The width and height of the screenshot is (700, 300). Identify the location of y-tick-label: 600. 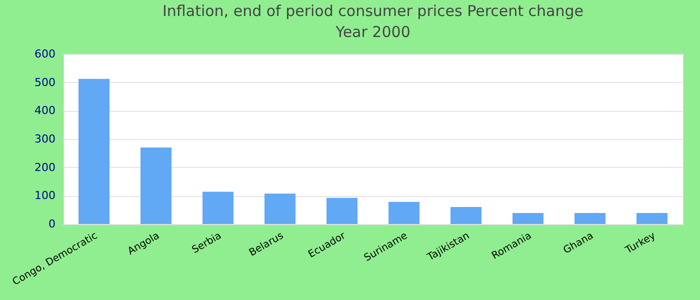
(45, 54).